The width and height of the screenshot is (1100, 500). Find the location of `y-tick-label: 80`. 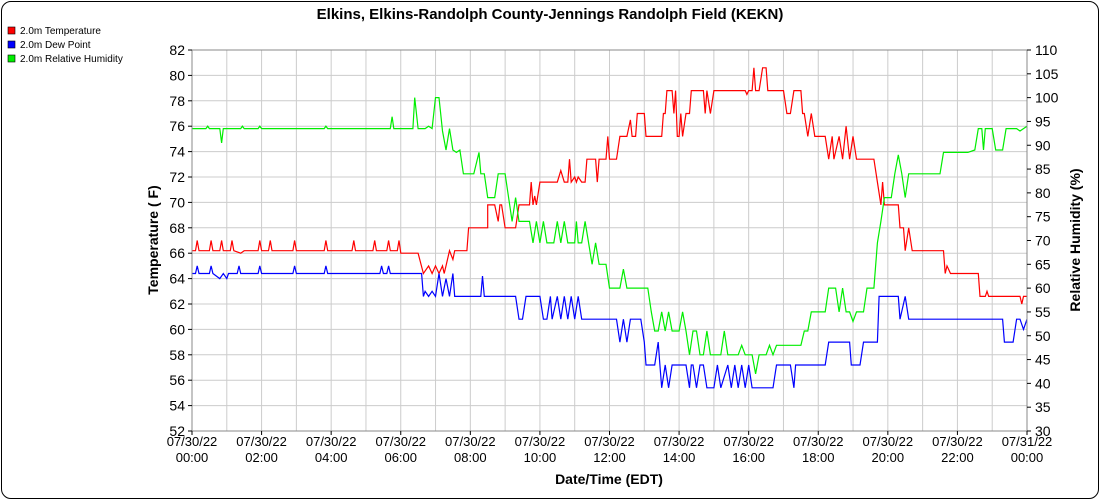

y-tick-label: 80 is located at coordinates (177, 75).